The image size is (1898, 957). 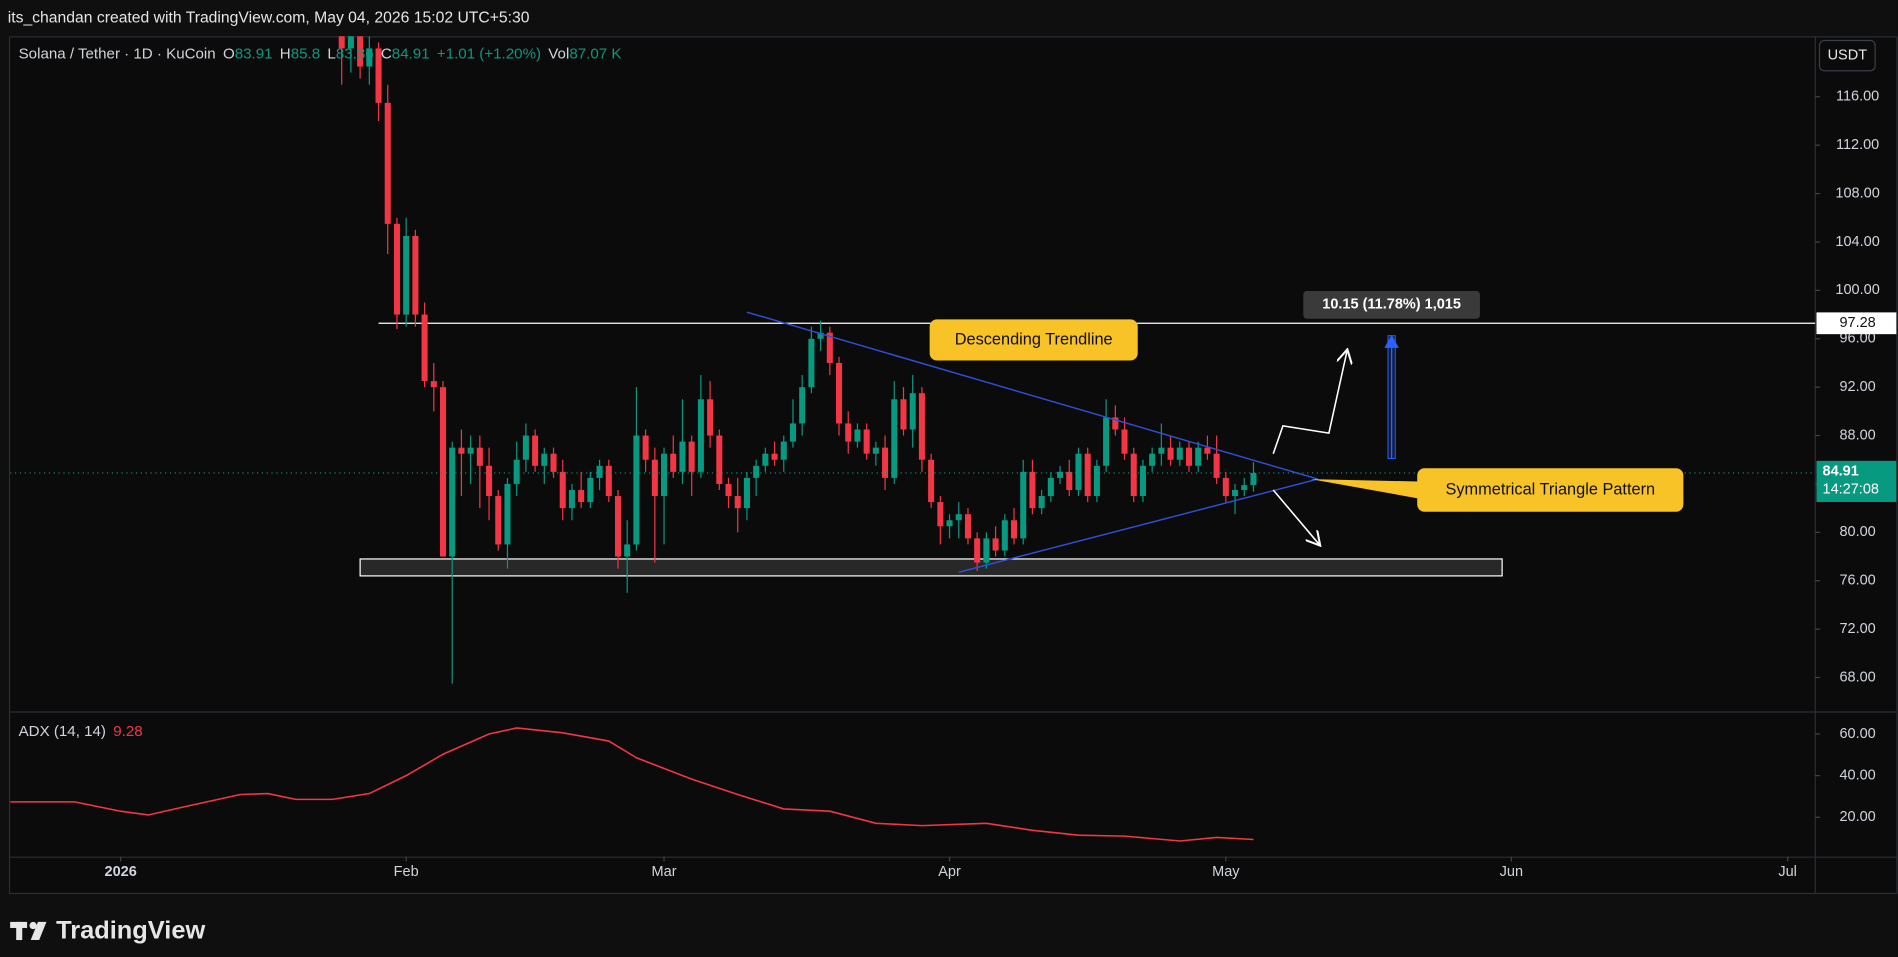 I want to click on ohlc-key: H, so click(x=285, y=53).